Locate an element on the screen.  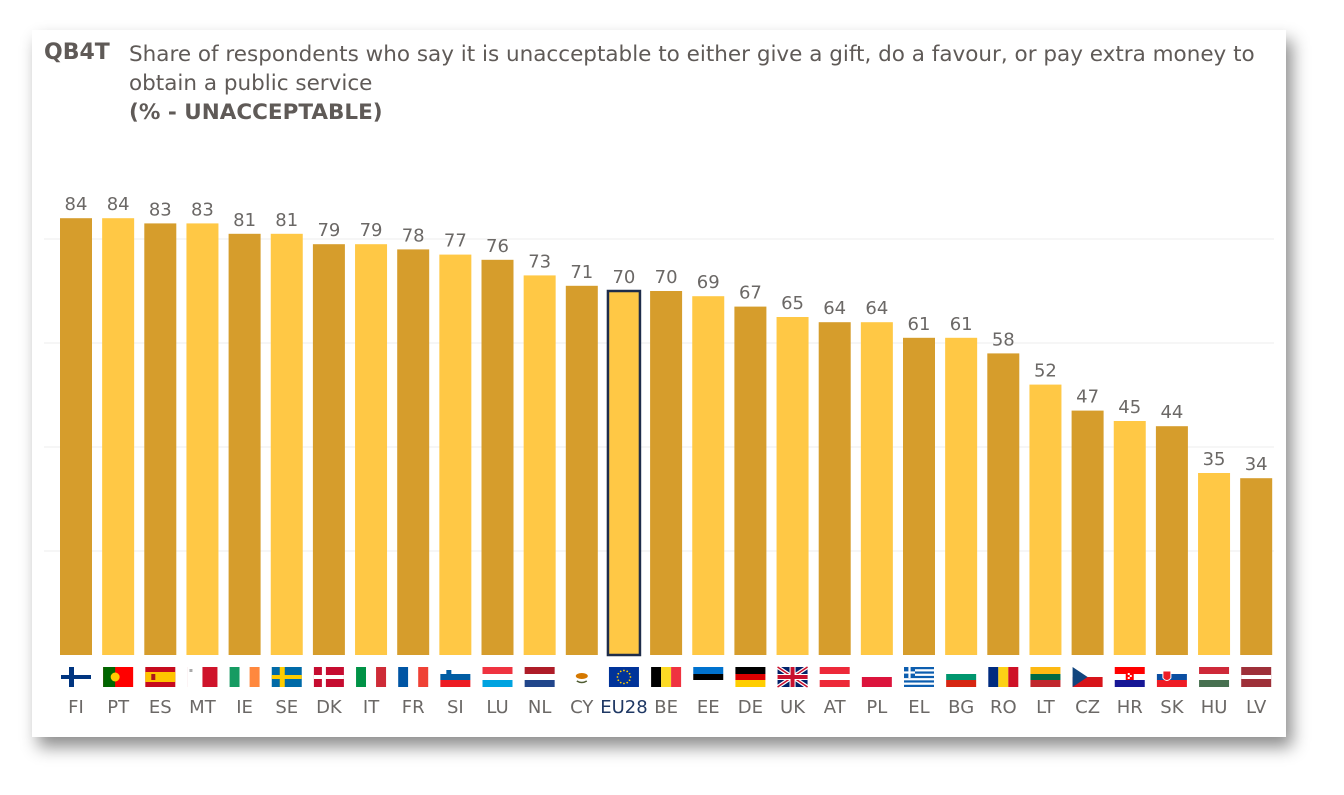
value-label: 47 is located at coordinates (1087, 397).